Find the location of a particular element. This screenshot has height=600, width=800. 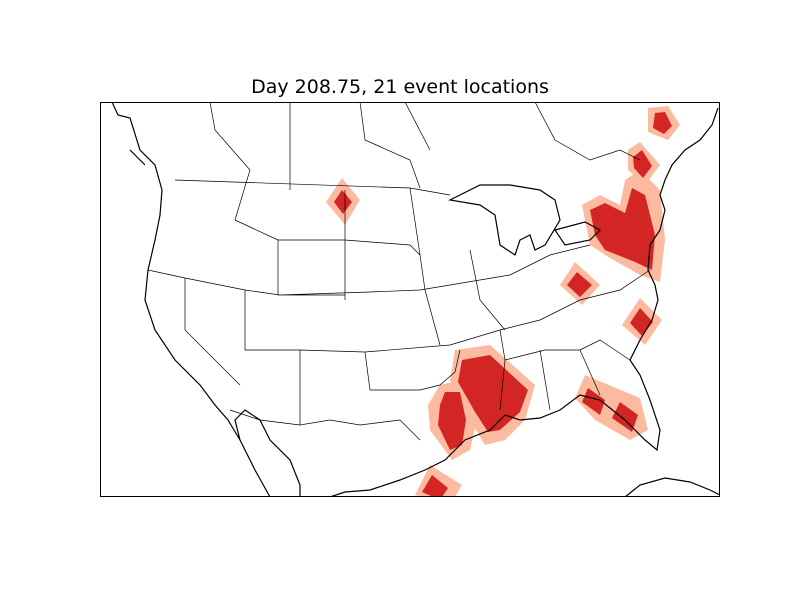

event-halo is located at coordinates (611, 407).